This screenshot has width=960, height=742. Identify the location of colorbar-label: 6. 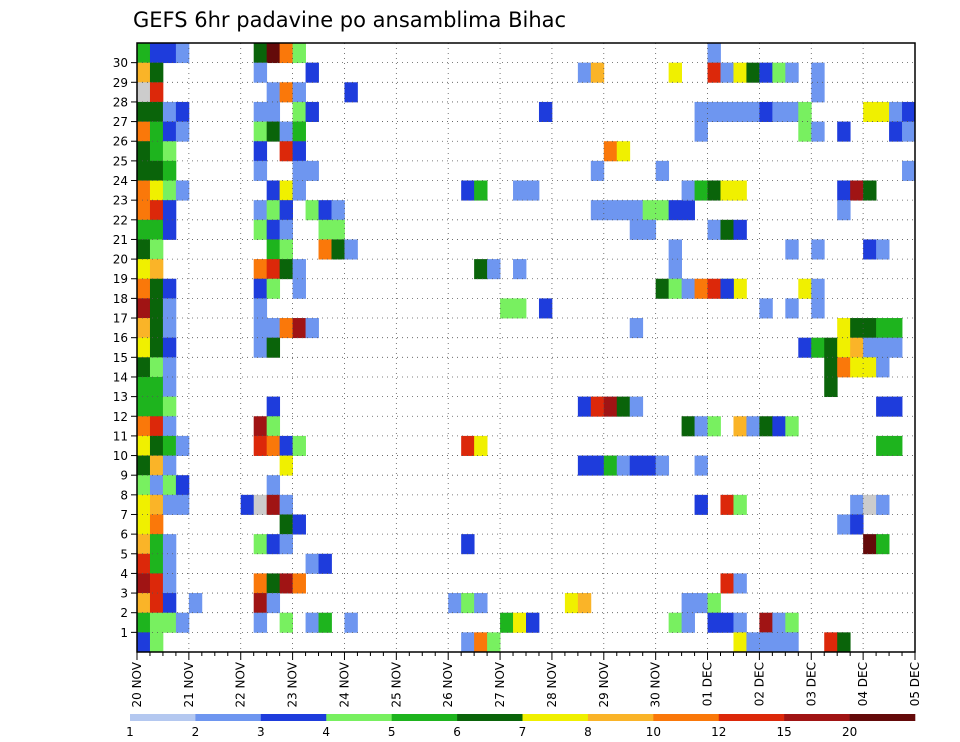
(457, 732).